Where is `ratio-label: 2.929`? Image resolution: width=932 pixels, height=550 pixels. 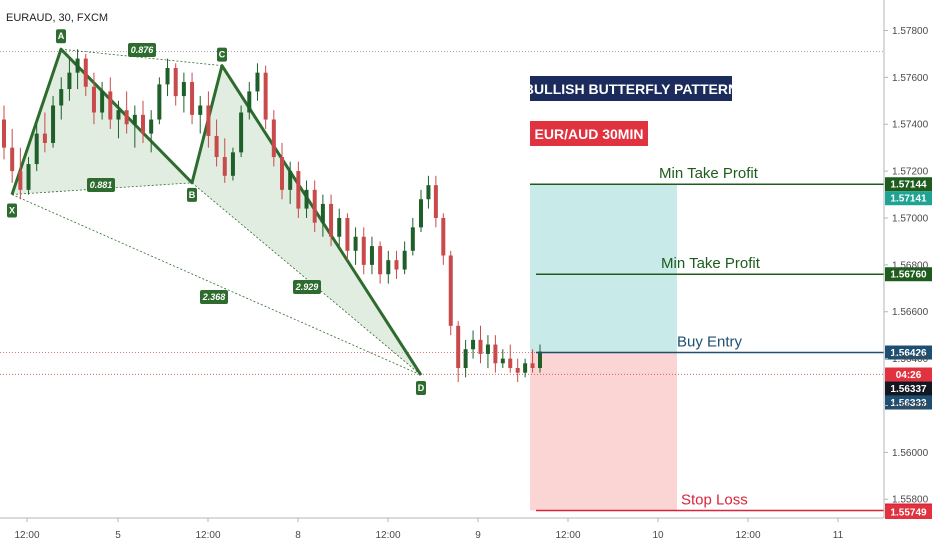
ratio-label: 2.929 is located at coordinates (307, 287).